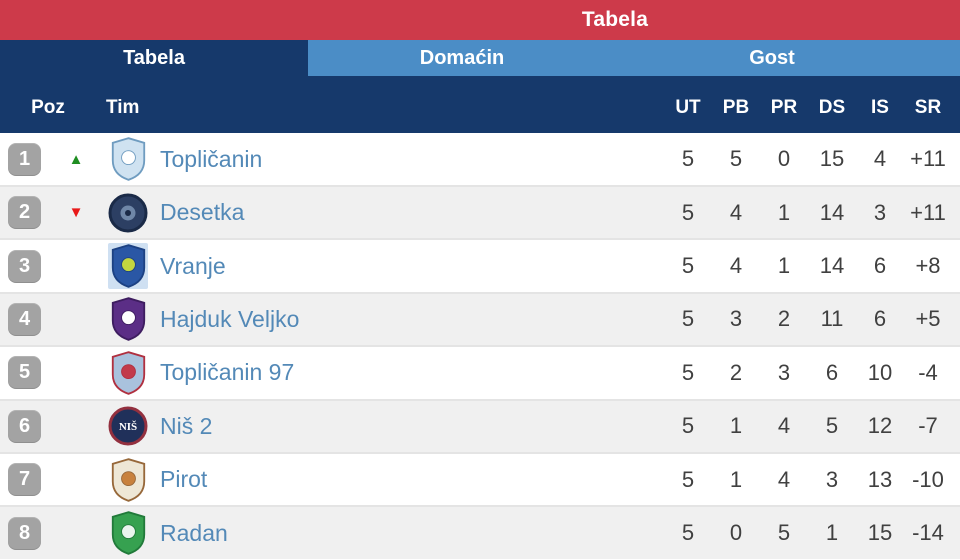 The height and width of the screenshot is (560, 960). What do you see at coordinates (48, 107) in the screenshot?
I see `header-position: Poz` at bounding box center [48, 107].